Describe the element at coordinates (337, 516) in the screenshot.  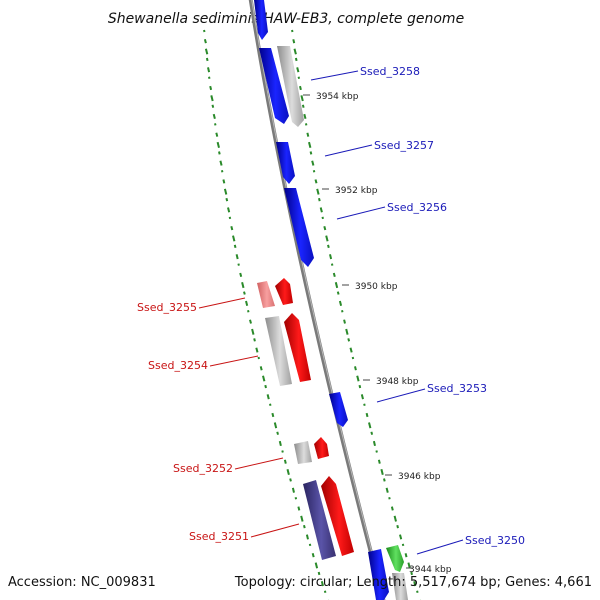
I see `gene-ssed-3251-red` at that location.